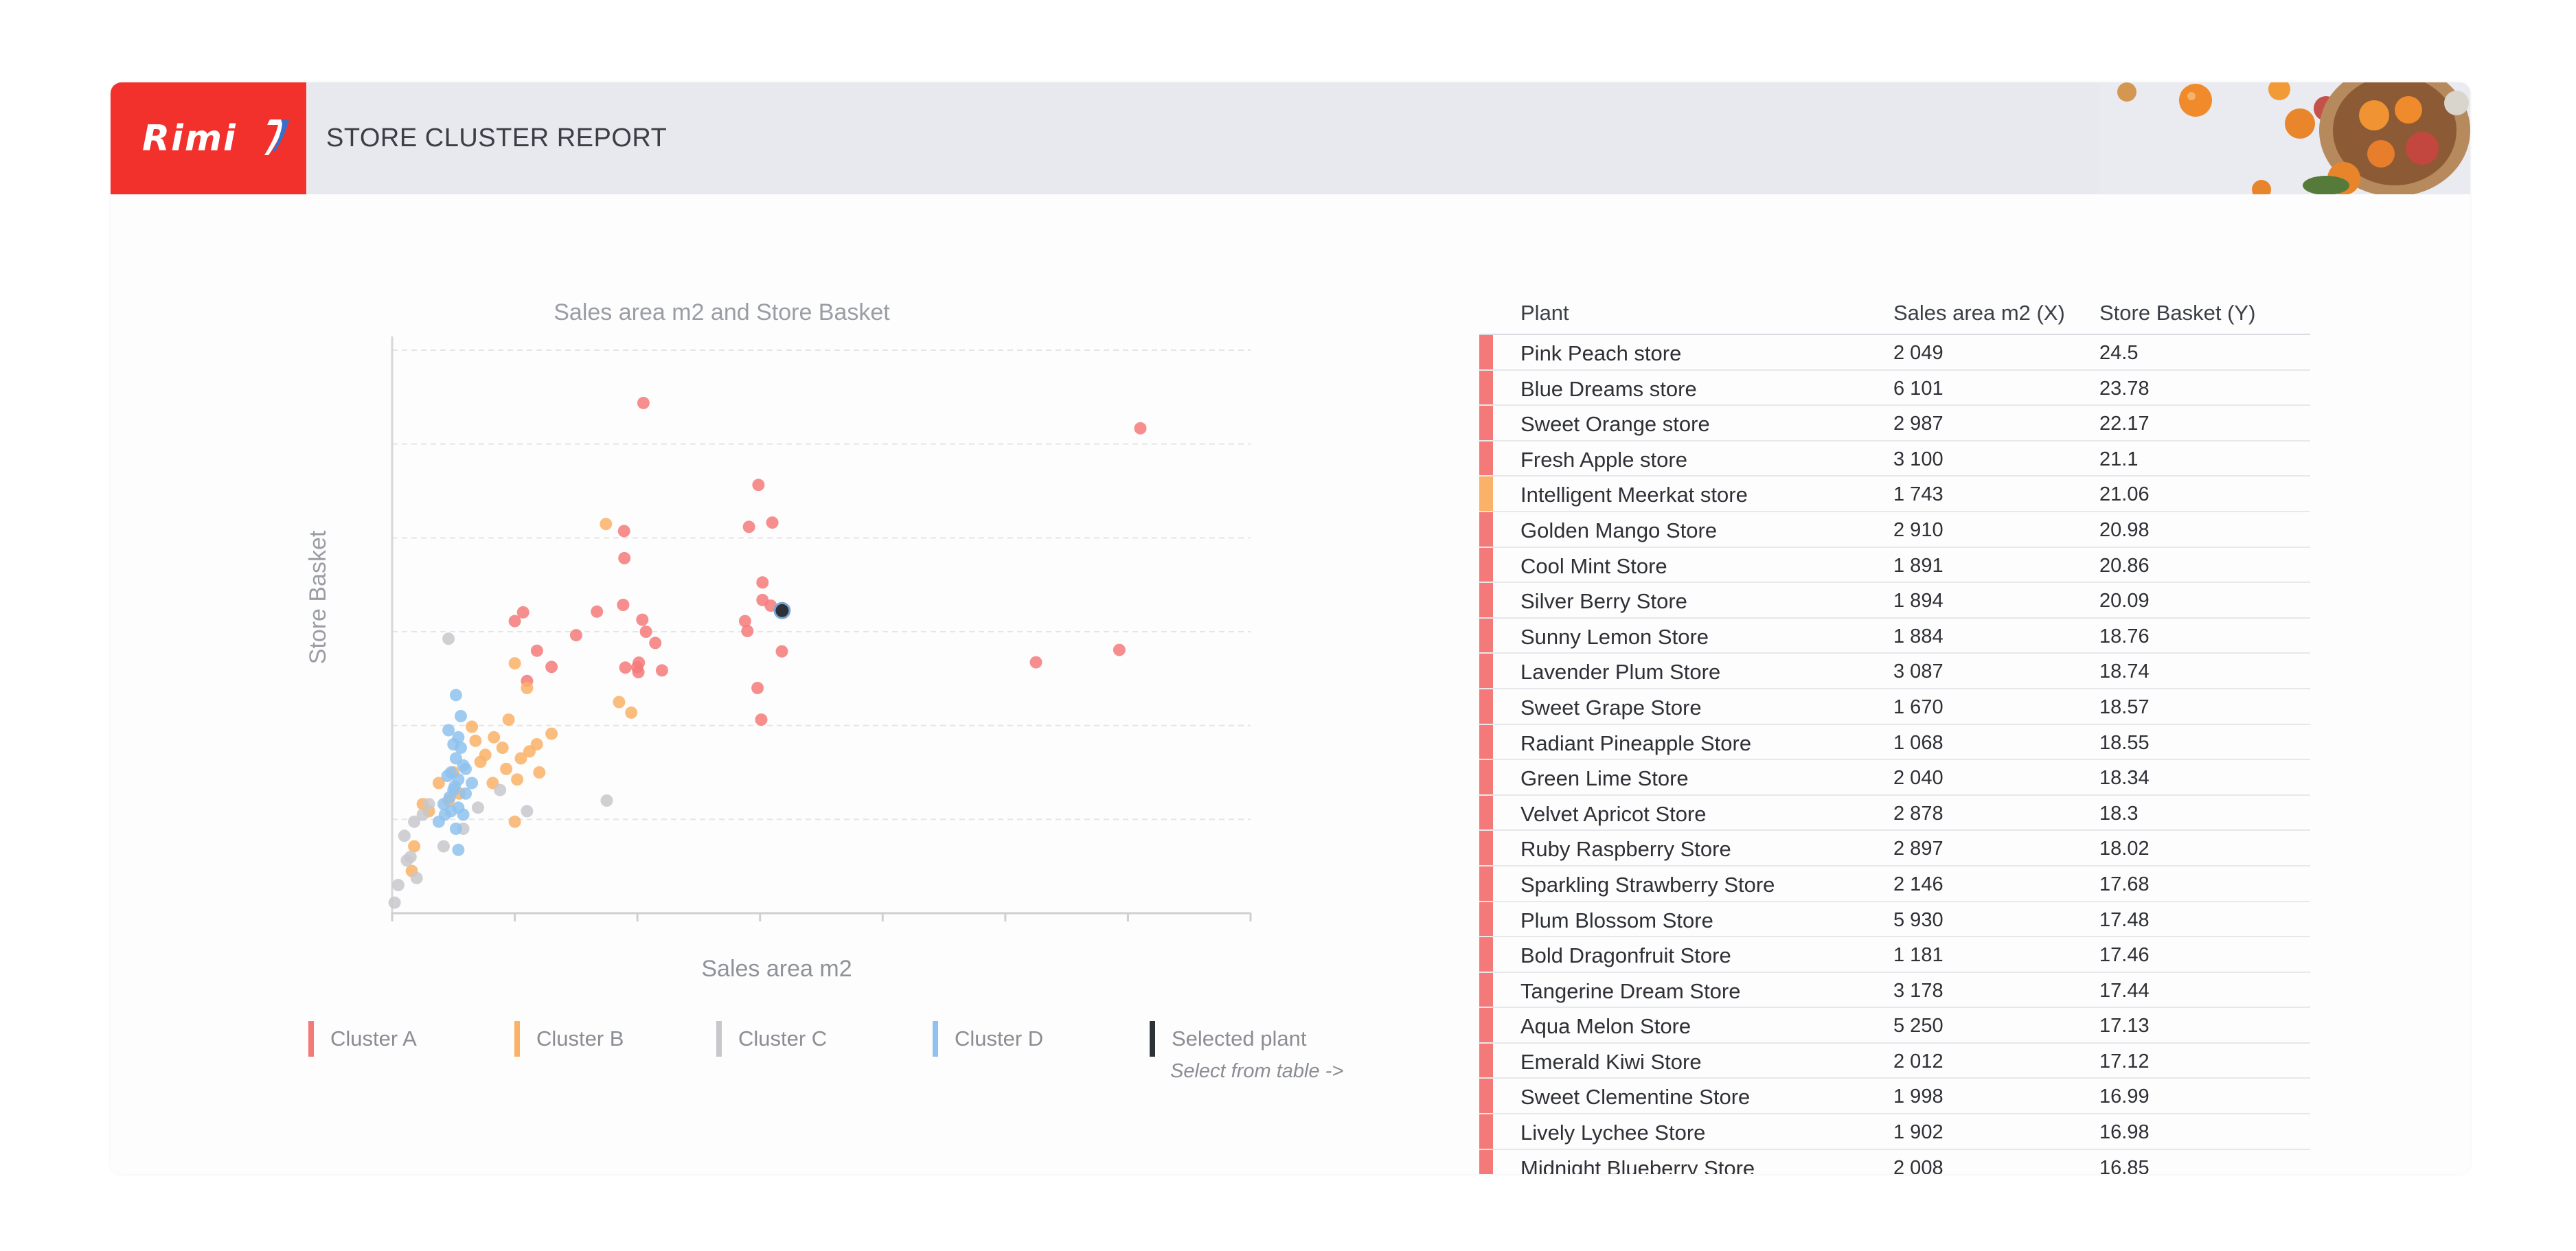  Describe the element at coordinates (1894, 494) in the screenshot. I see `table-row: Intelligent Meerkat store 1 743 21.06` at that location.